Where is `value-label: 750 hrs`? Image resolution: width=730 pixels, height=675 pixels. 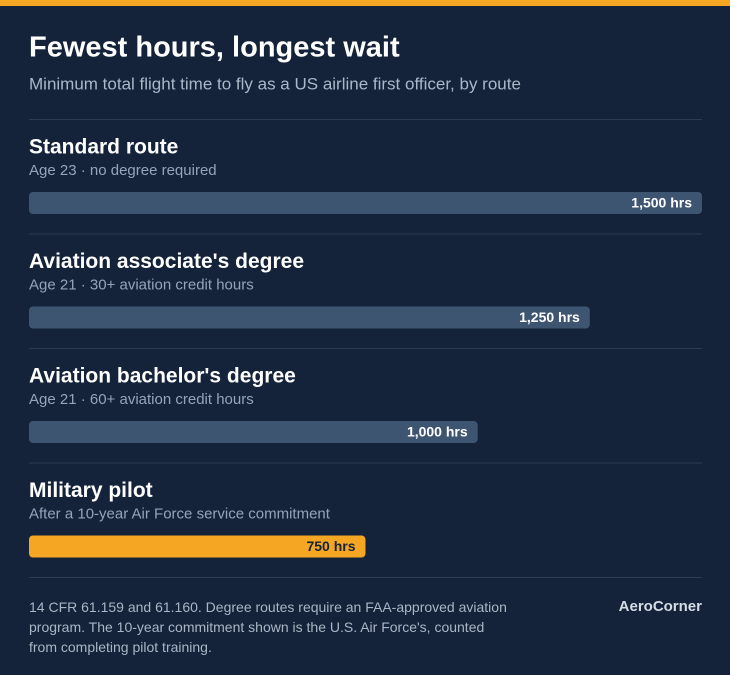
value-label: 750 hrs is located at coordinates (330, 546).